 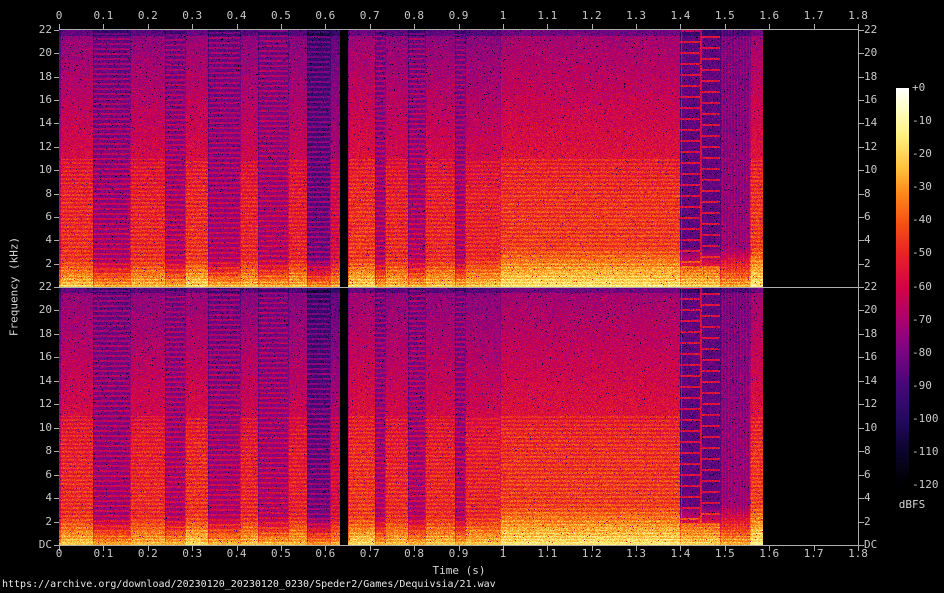 I want to click on colorbar-unit-label: dBFS, so click(x=912, y=504).